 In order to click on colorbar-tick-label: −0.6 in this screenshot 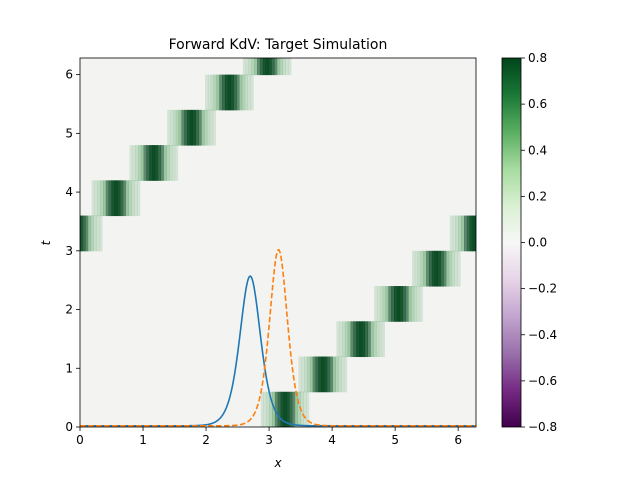, I will do `click(542, 381)`.